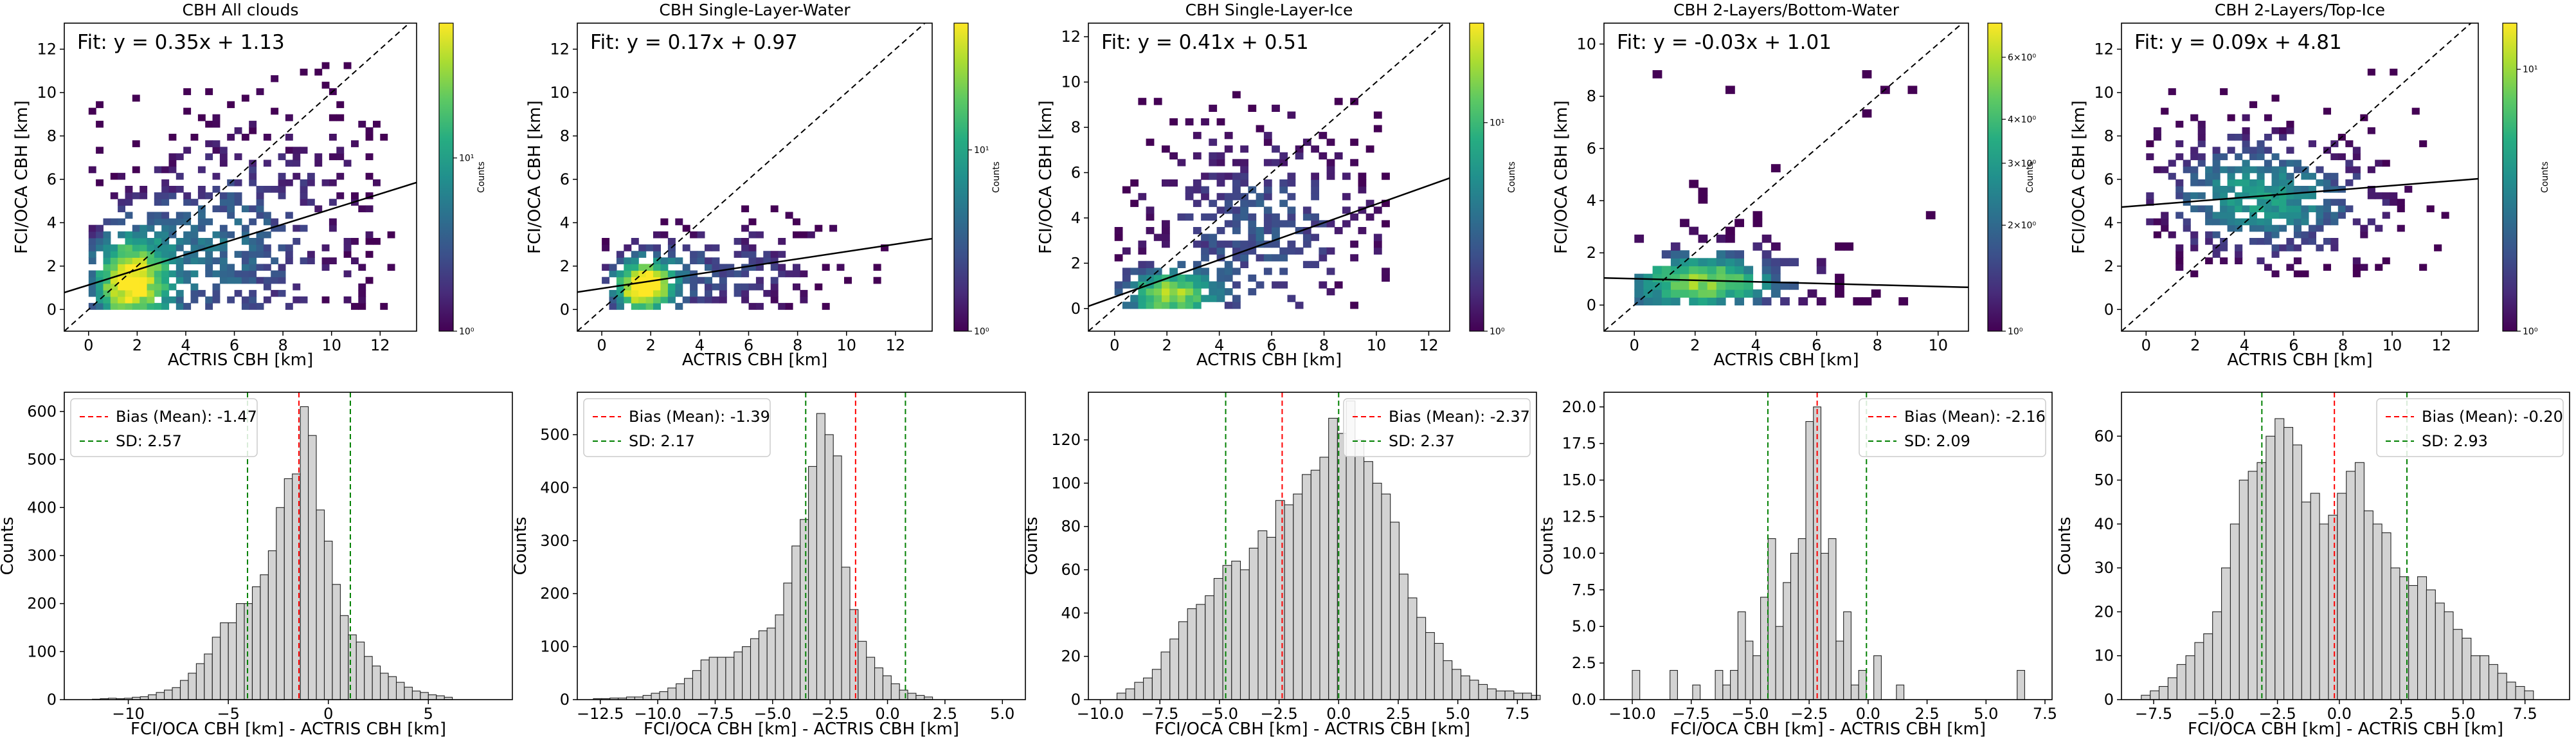  Describe the element at coordinates (1338, 714) in the screenshot. I see `x-tick-label: 0.0` at that location.